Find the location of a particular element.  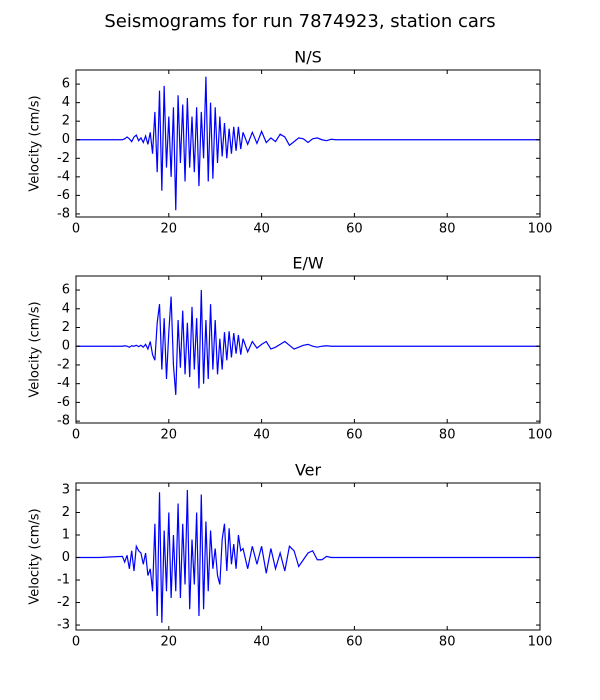

y-tick-label: 1 is located at coordinates (66, 535).